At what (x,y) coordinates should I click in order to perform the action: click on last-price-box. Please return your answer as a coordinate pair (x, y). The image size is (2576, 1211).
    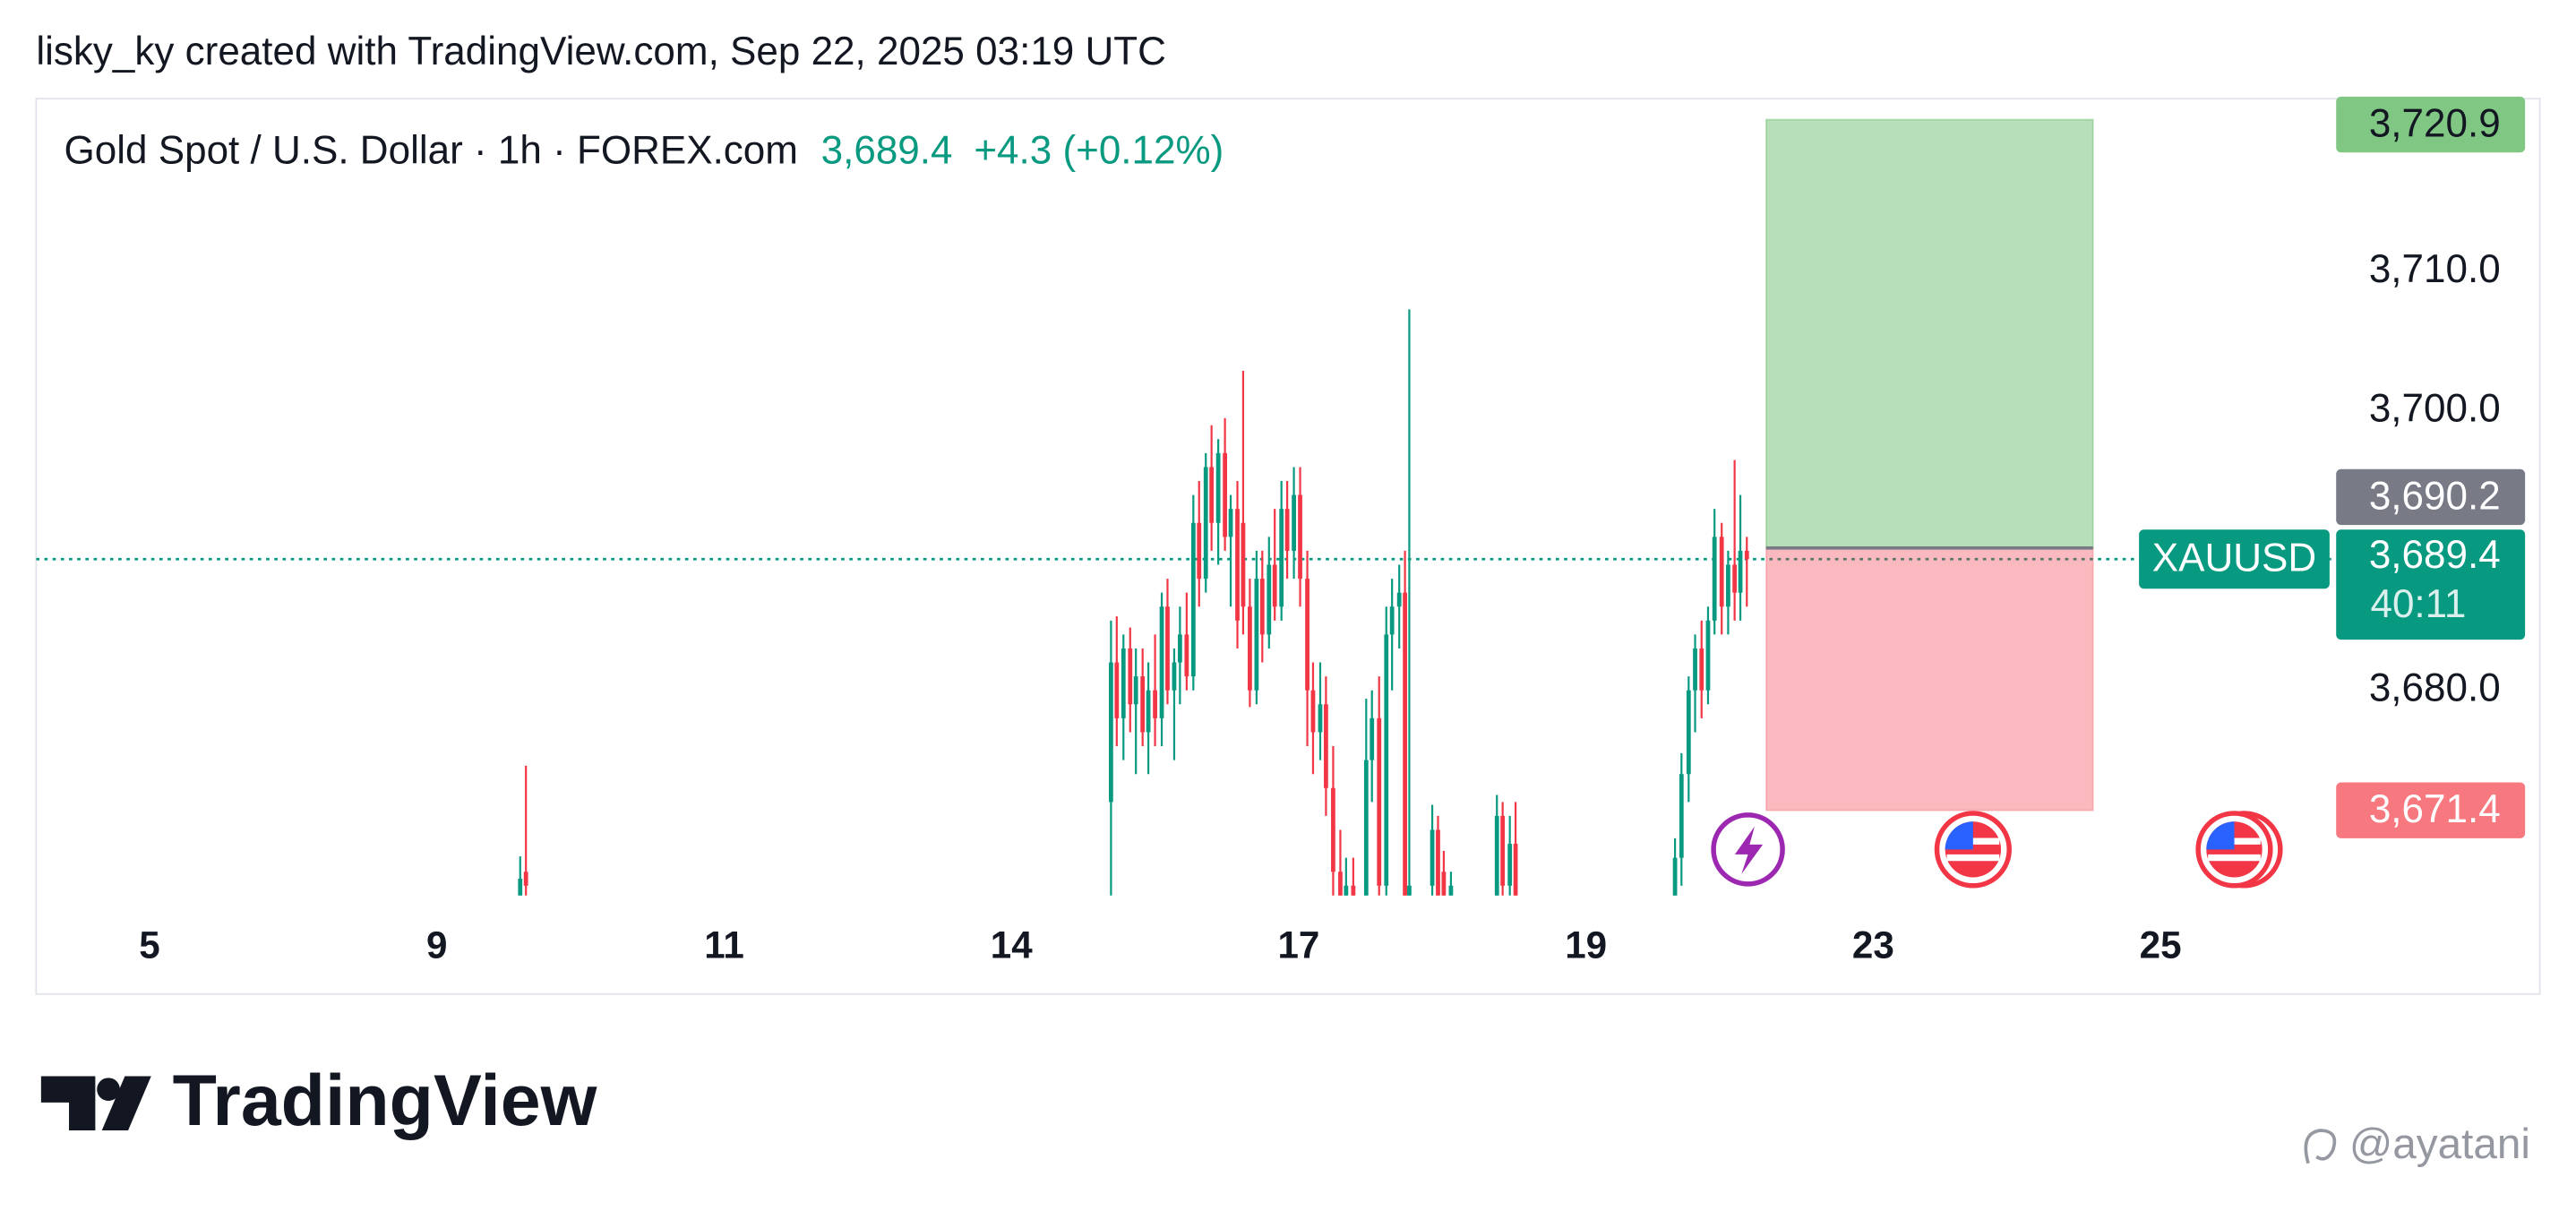
    Looking at the image, I should click on (2431, 585).